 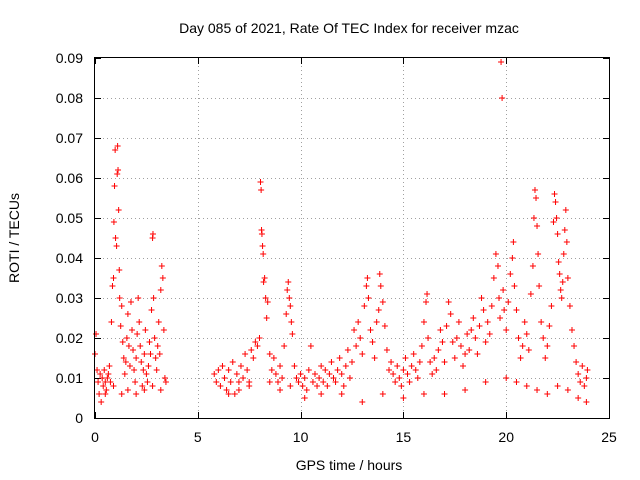 What do you see at coordinates (95, 437) in the screenshot?
I see `x-tick-label: 0` at bounding box center [95, 437].